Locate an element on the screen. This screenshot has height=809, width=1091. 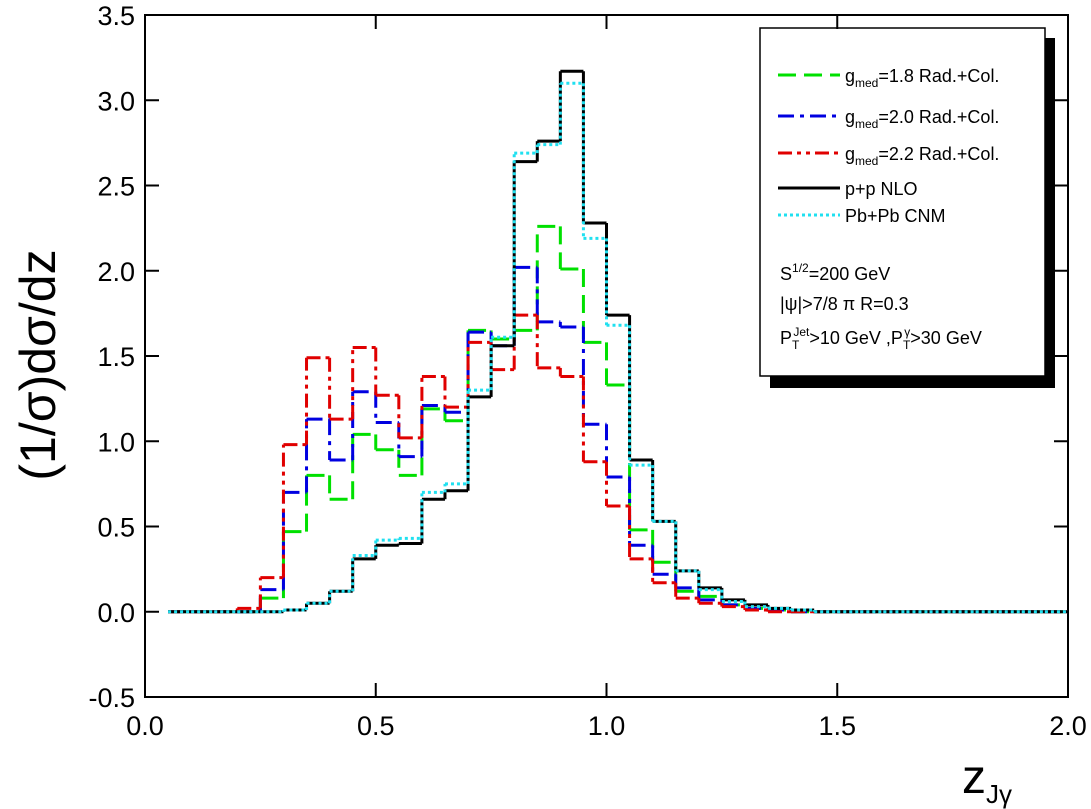
annotation-part: S is located at coordinates (786, 274).